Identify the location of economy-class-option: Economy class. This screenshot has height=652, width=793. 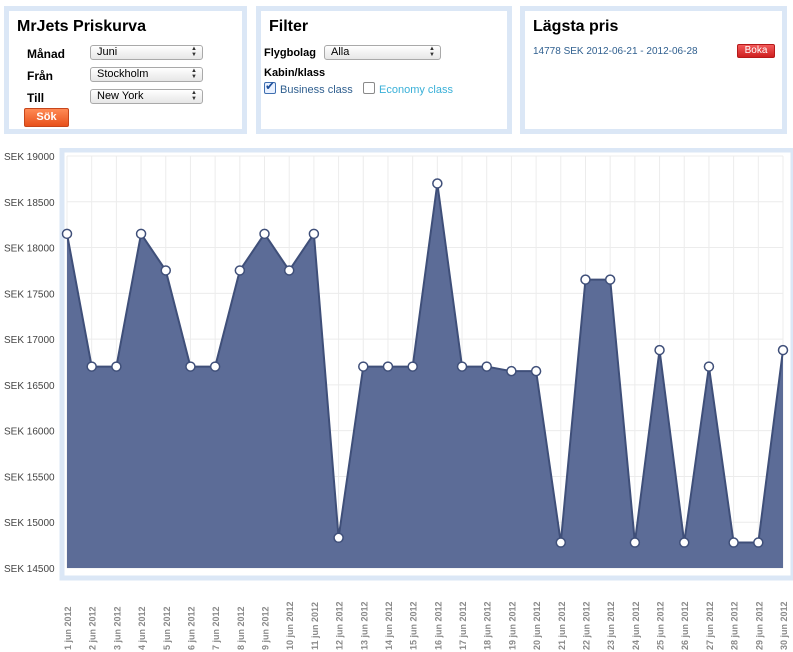
(408, 89).